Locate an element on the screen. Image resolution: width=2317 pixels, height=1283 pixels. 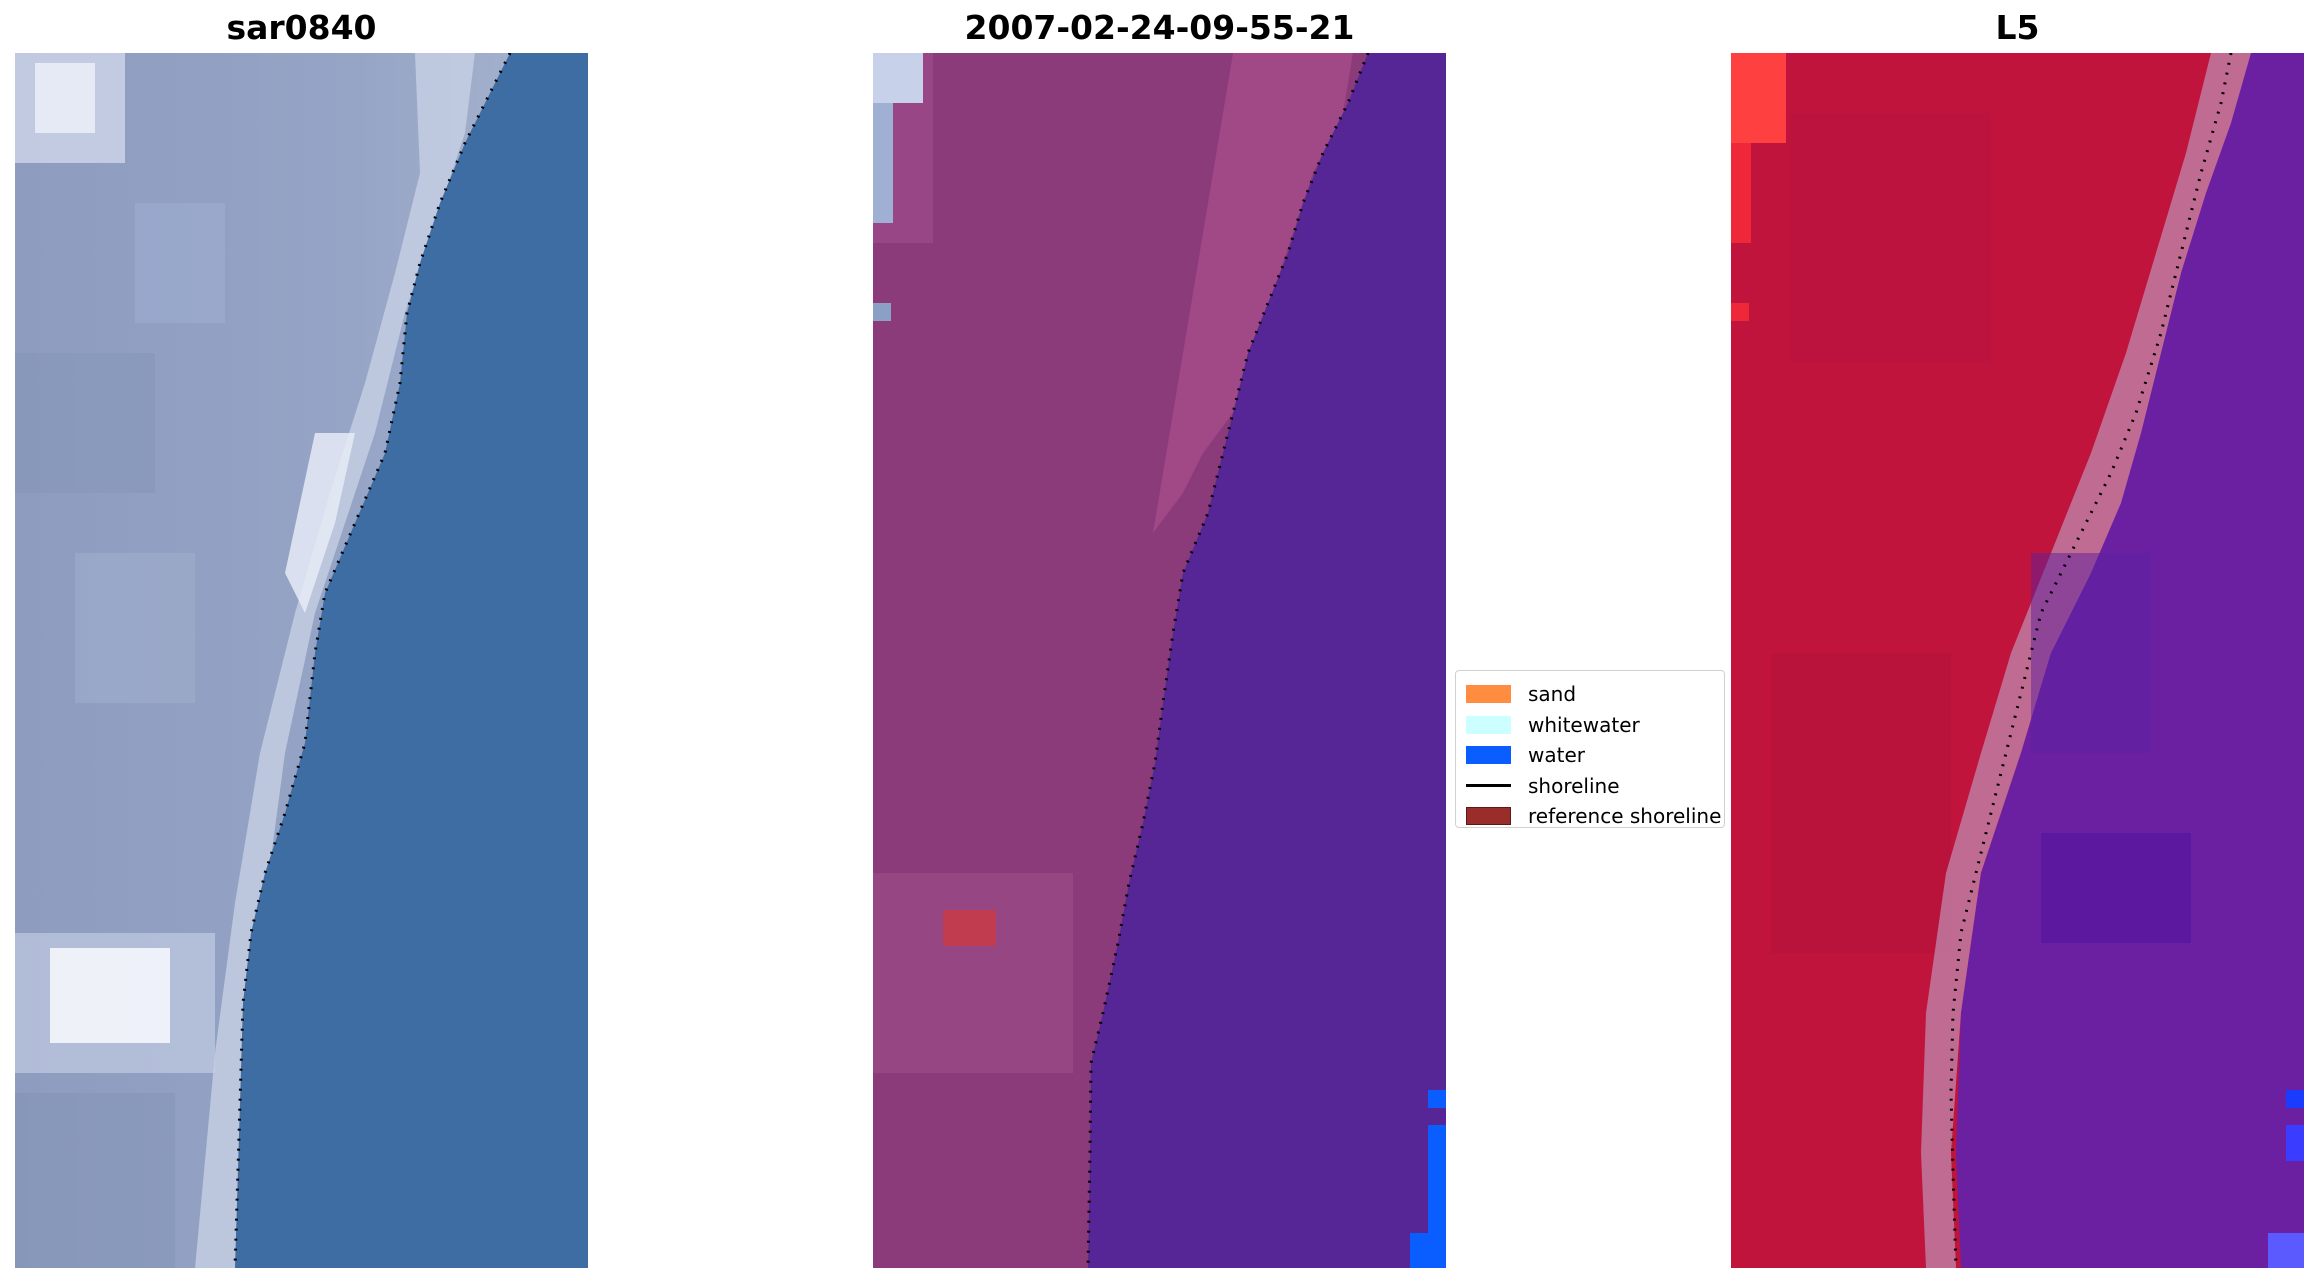
legend-item-shoreline: shoreline is located at coordinates (1595, 786).